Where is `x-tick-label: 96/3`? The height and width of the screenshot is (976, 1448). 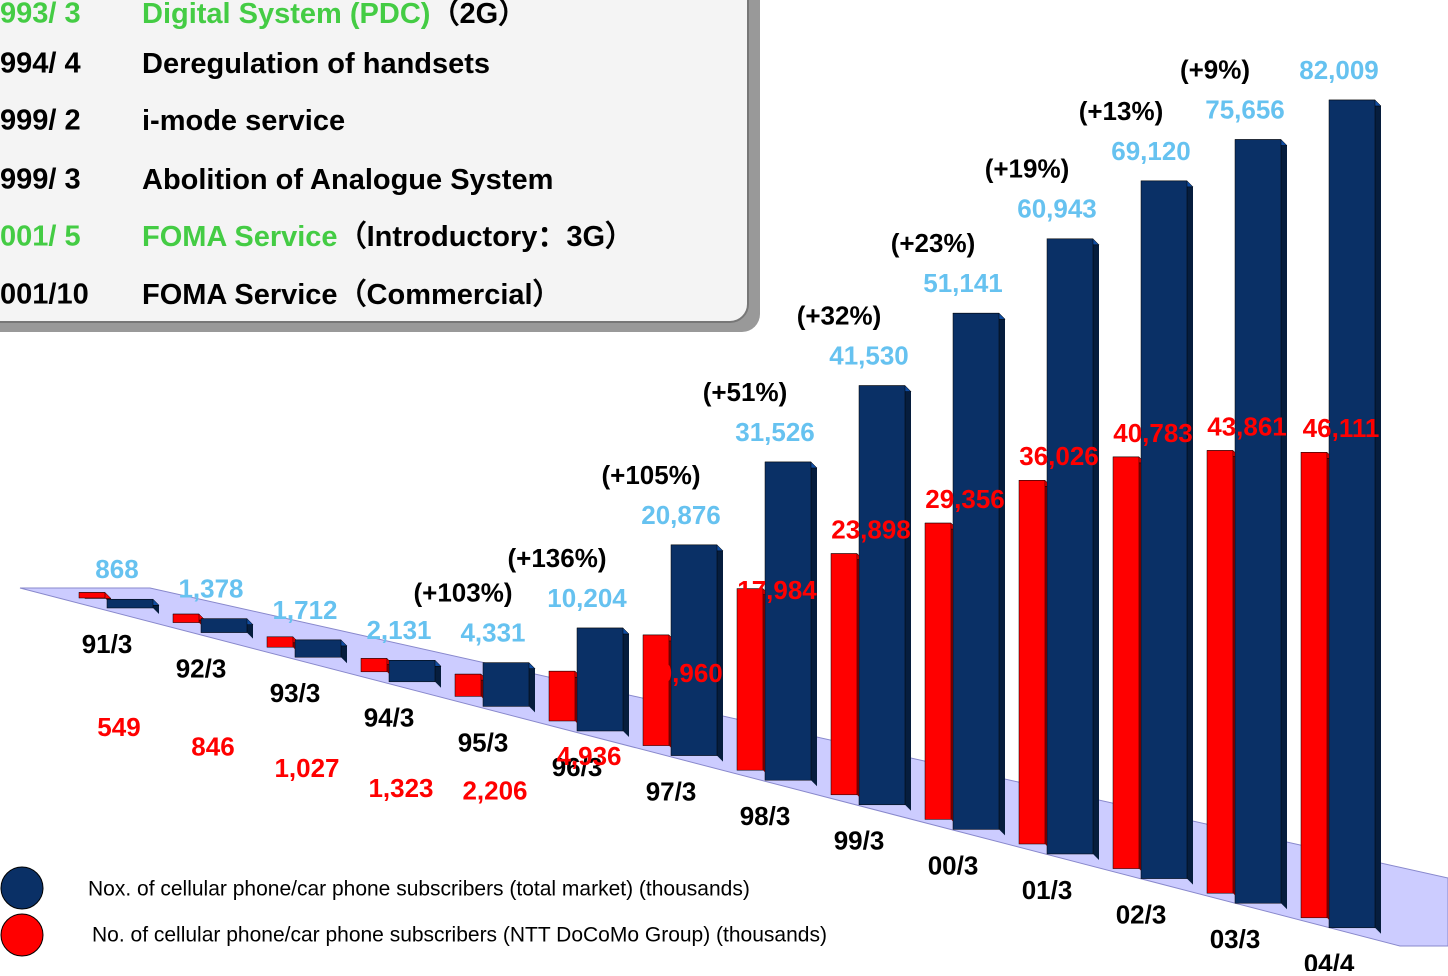
x-tick-label: 96/3 is located at coordinates (577, 767).